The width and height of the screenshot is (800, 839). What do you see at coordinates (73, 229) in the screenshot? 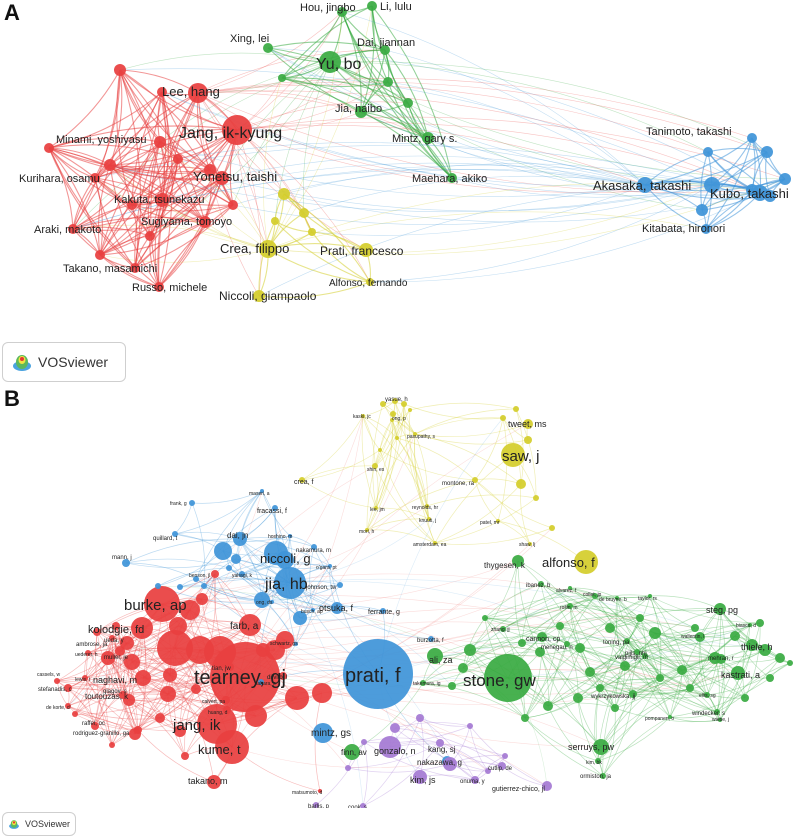
I see `node-araki-makoto` at bounding box center [73, 229].